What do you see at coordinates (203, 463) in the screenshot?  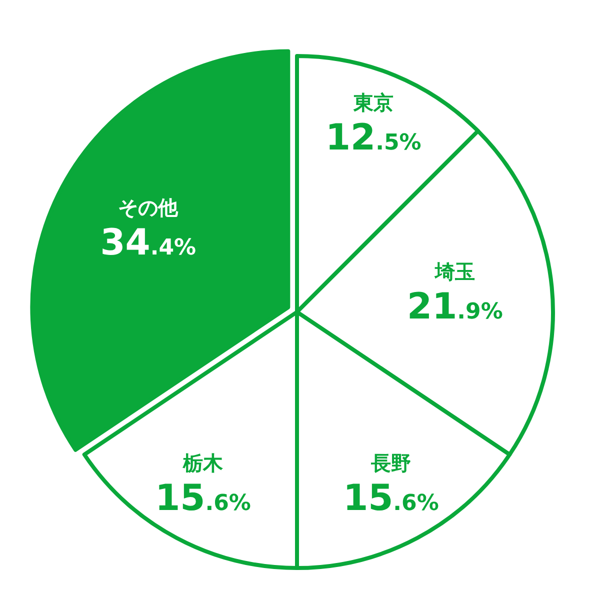 I see `slice-label: 栃木` at bounding box center [203, 463].